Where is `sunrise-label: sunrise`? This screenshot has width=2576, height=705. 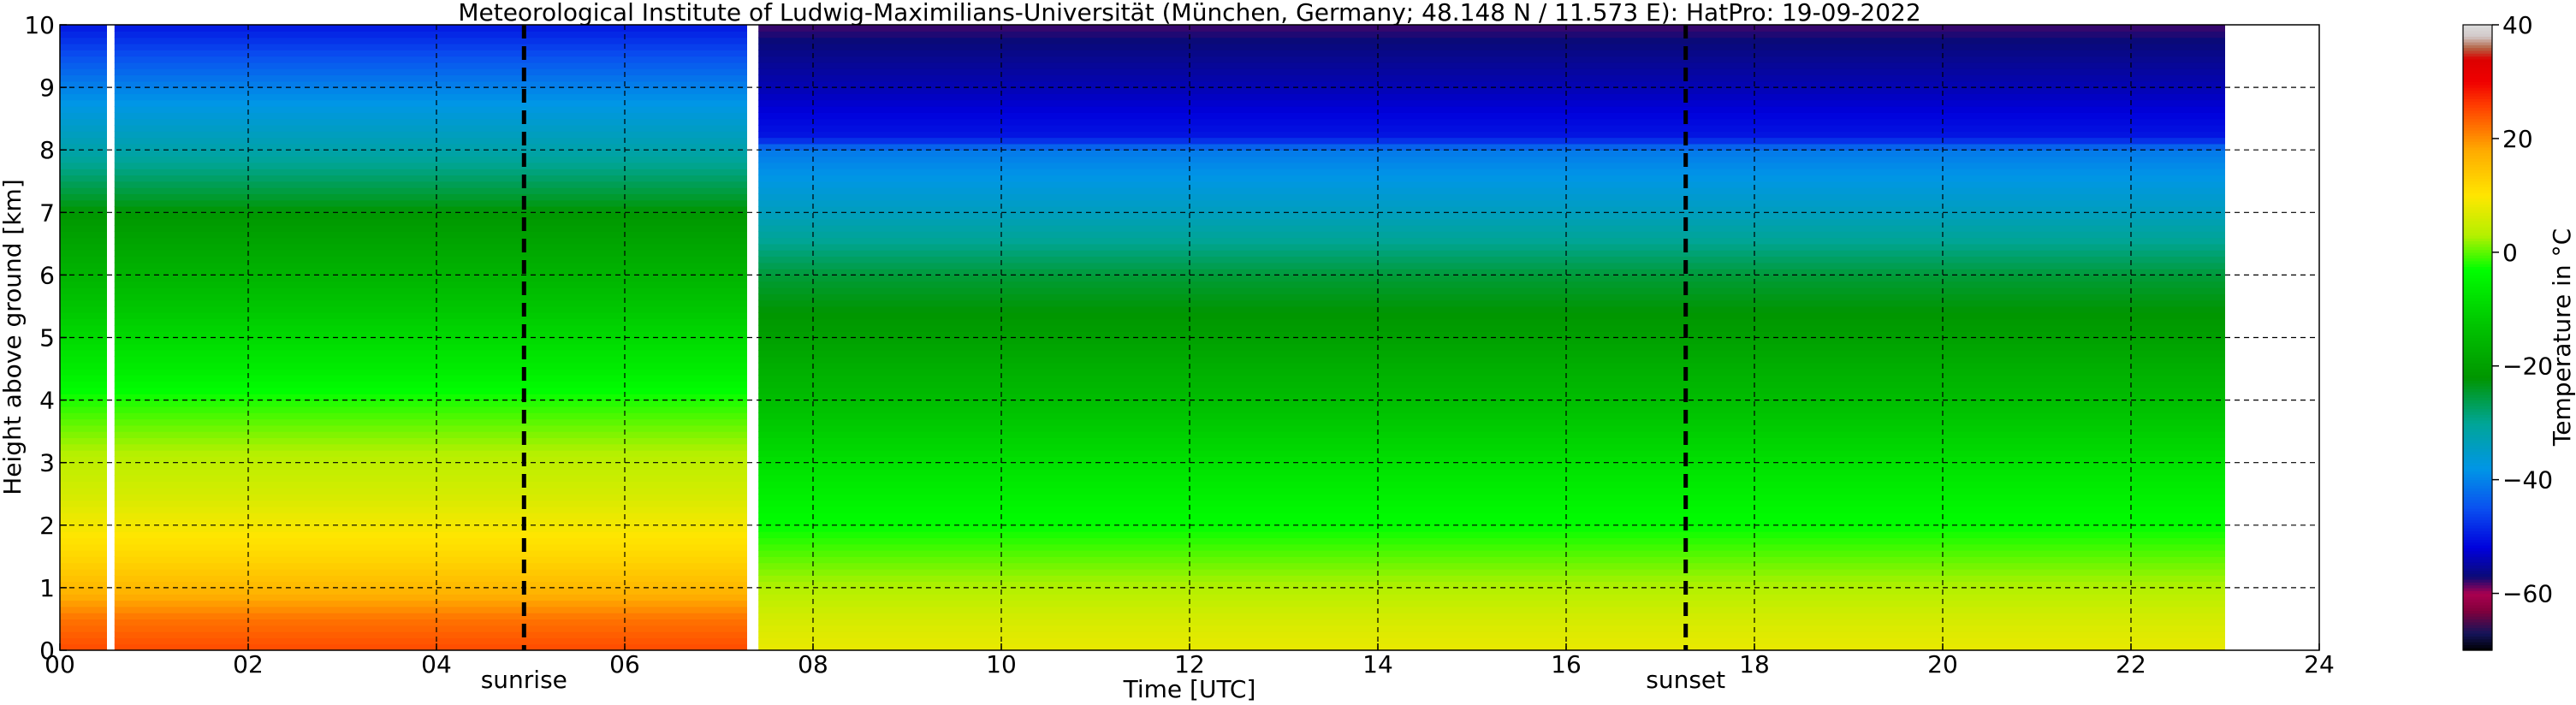 sunrise-label: sunrise is located at coordinates (524, 680).